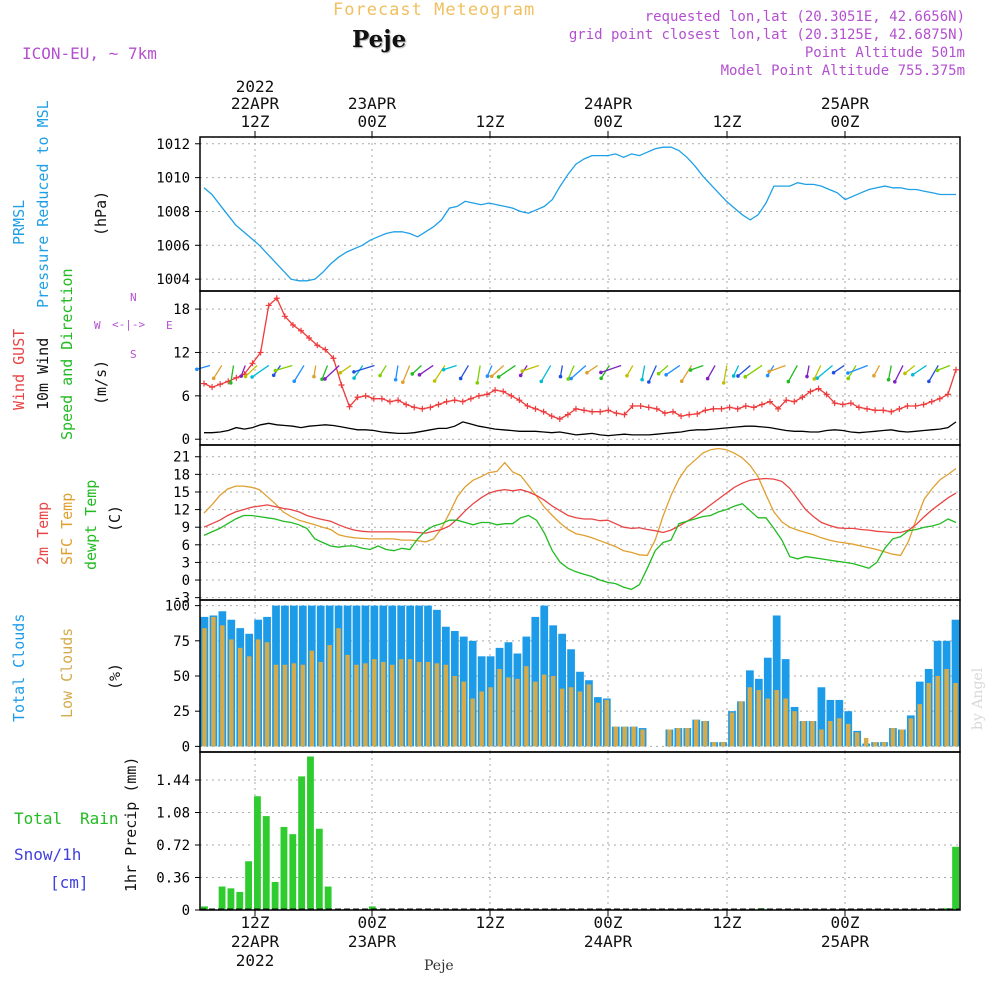 This screenshot has width=1000, height=1000. I want to click on y-tick-label: 1.08, so click(173, 813).